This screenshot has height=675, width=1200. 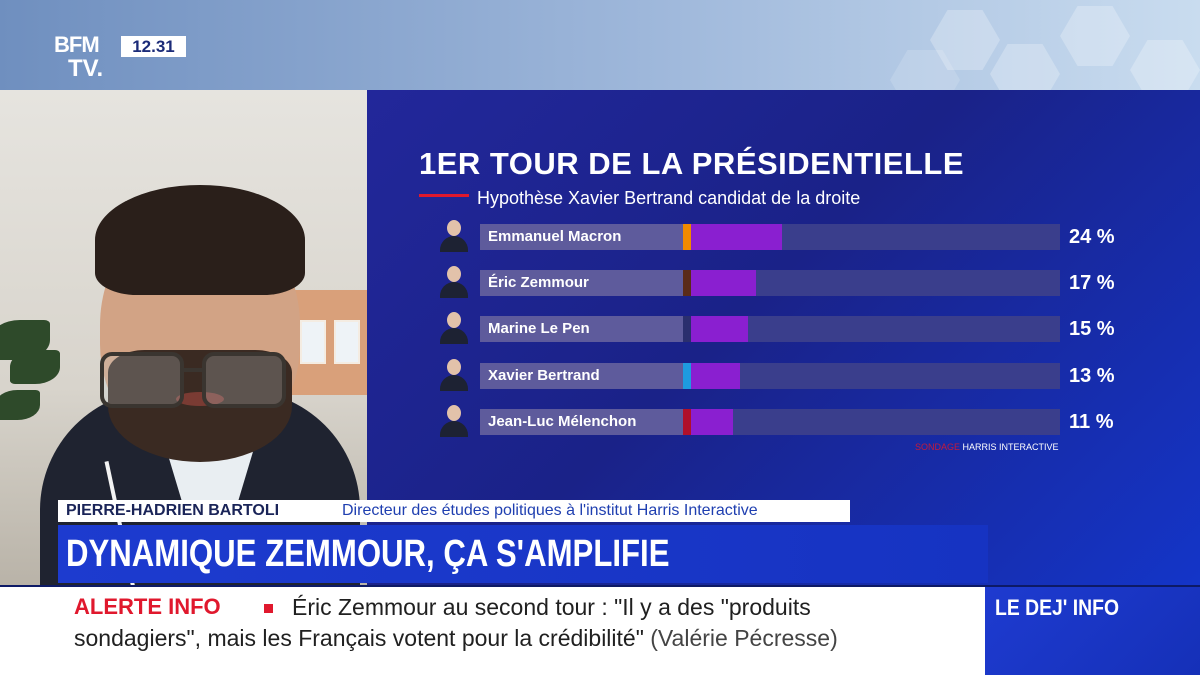 What do you see at coordinates (770, 376) in the screenshot?
I see `bar-track: Xavier Bertrand` at bounding box center [770, 376].